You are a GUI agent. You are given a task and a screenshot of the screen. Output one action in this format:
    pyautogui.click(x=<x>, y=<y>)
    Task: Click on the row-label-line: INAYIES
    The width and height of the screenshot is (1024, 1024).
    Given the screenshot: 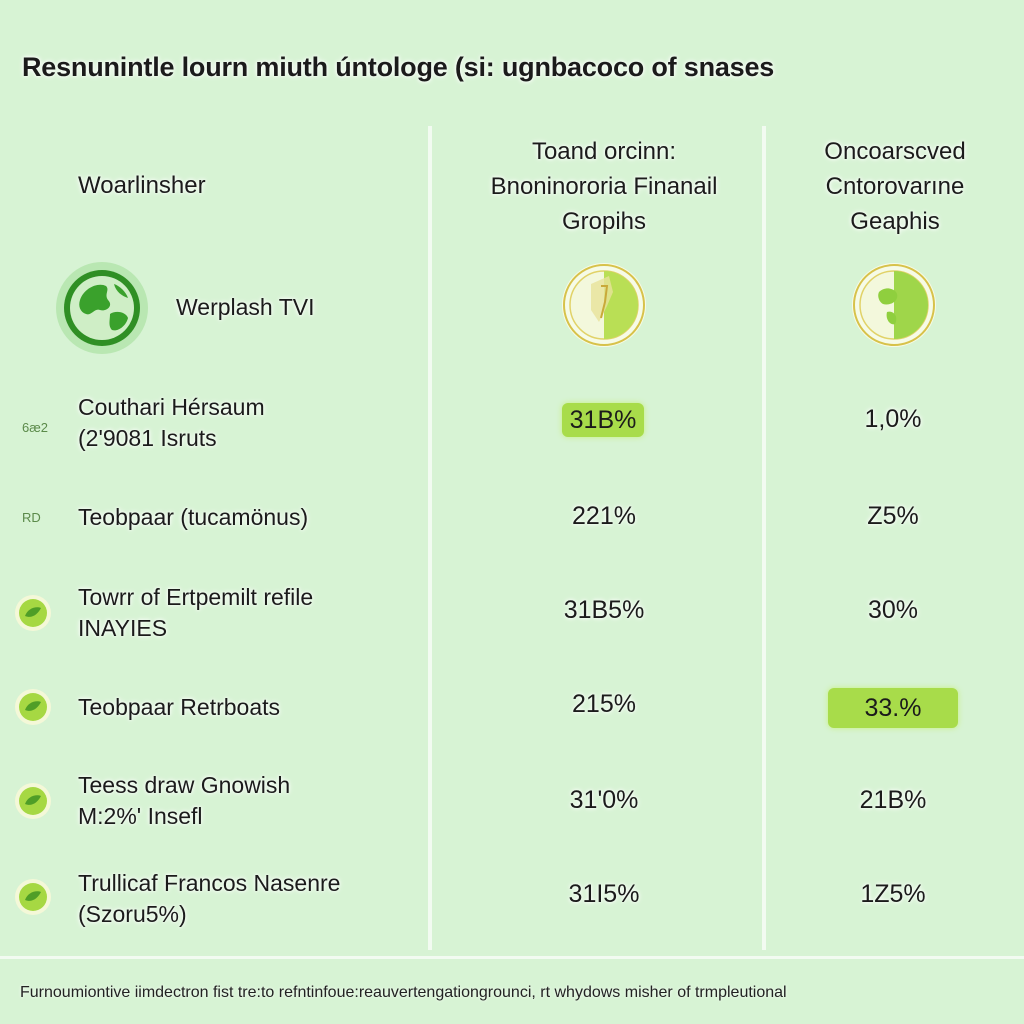 What is the action you would take?
    pyautogui.click(x=123, y=628)
    